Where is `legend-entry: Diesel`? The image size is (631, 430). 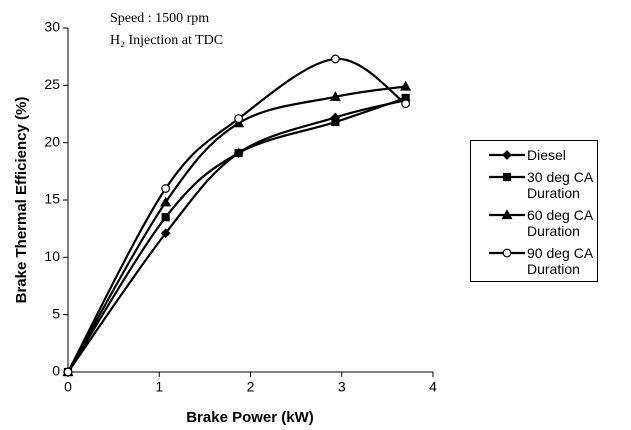
legend-entry: Diesel is located at coordinates (541, 155).